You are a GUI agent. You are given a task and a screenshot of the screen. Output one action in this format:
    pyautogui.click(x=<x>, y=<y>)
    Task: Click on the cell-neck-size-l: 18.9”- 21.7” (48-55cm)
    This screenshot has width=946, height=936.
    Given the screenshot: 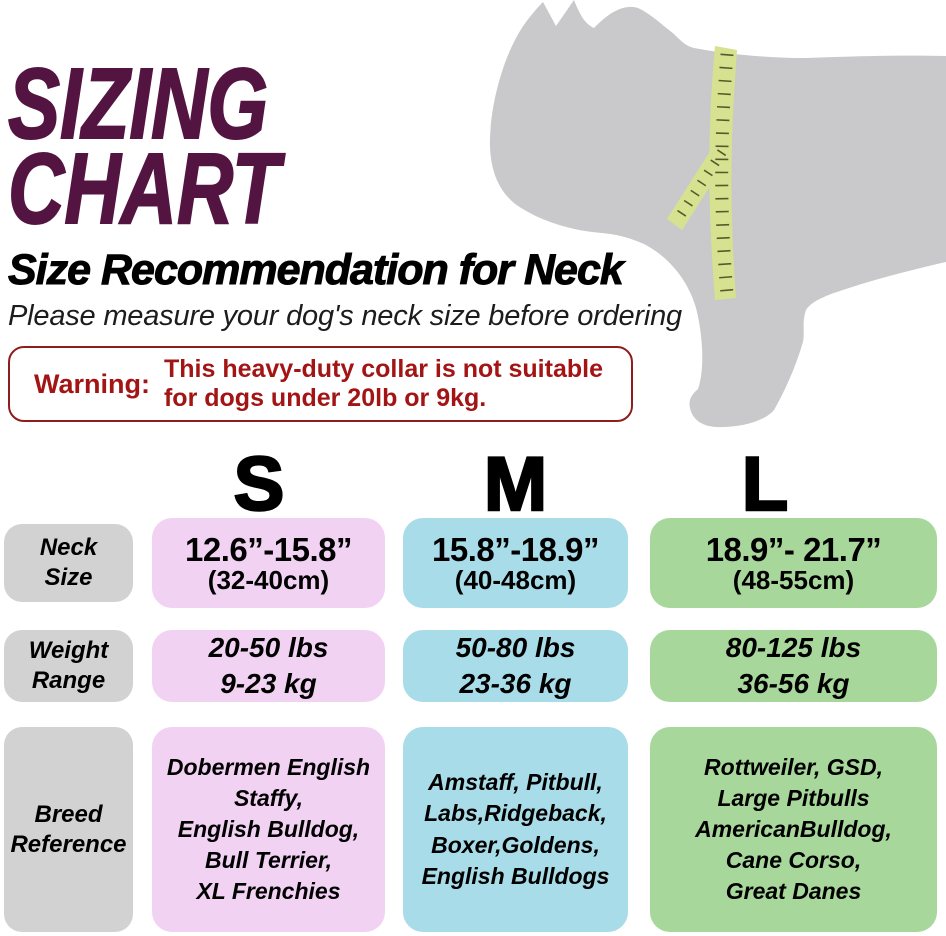 What is the action you would take?
    pyautogui.click(x=793, y=563)
    